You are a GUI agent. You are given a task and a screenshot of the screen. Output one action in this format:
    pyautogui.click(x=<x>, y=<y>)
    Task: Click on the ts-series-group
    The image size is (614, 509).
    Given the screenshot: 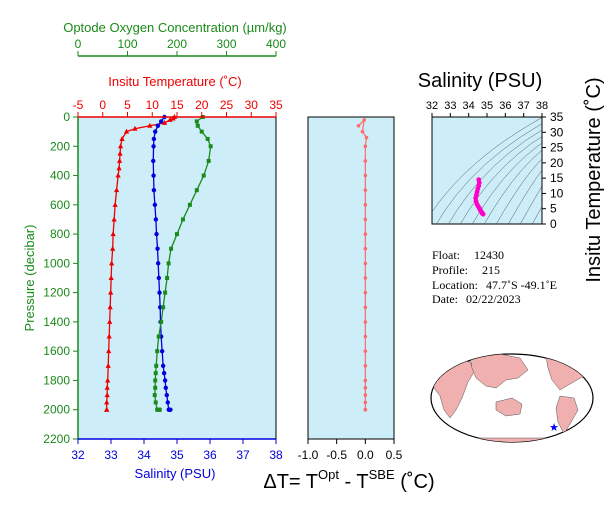 What is the action you would take?
    pyautogui.click(x=479, y=197)
    